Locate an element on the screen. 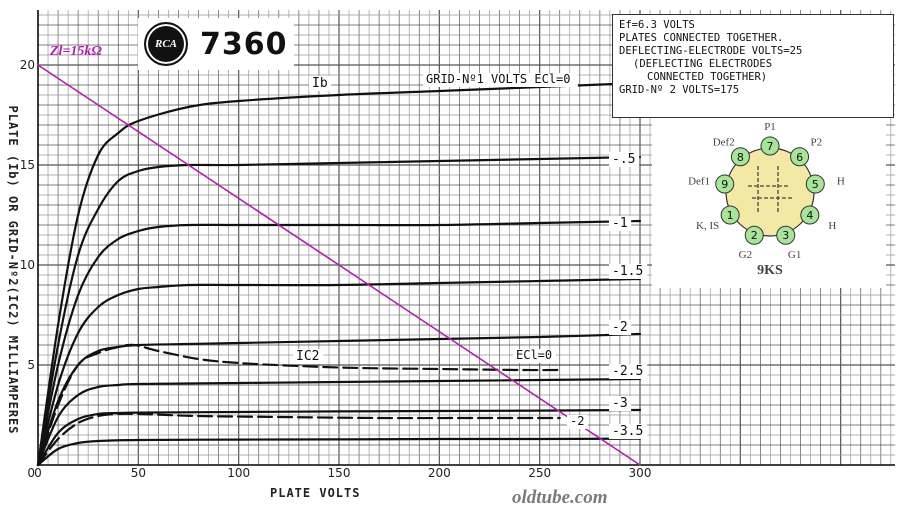 This screenshot has height=523, width=900. logo-text: RCA is located at coordinates (165, 44).